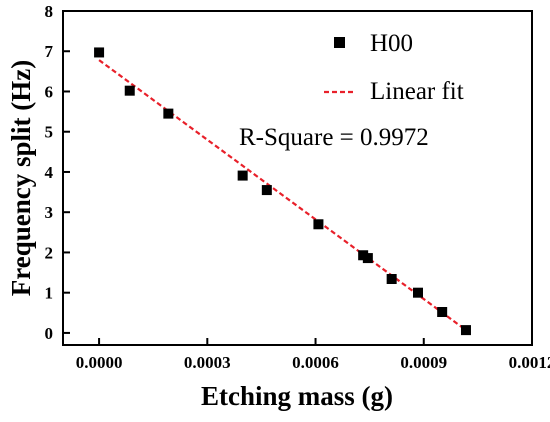  What do you see at coordinates (339, 42) in the screenshot?
I see `legend-marker-h00` at bounding box center [339, 42].